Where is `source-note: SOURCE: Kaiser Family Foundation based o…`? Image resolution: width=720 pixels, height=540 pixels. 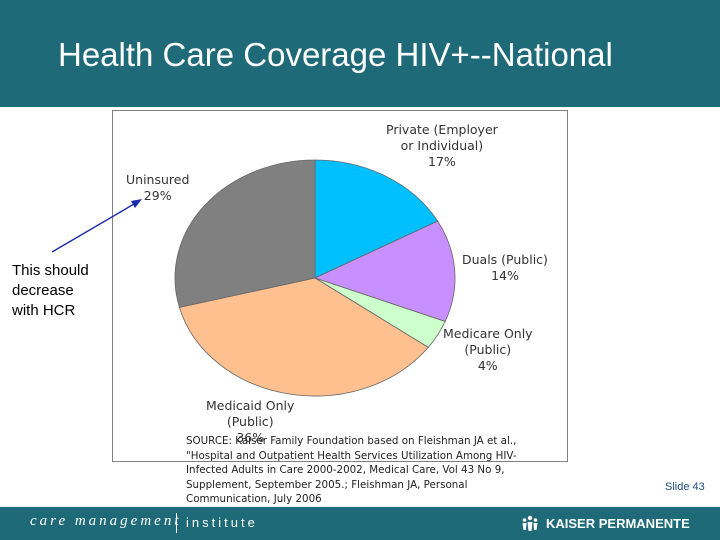 source-note: SOURCE: Kaiser Family Foundation based o… is located at coordinates (351, 470).